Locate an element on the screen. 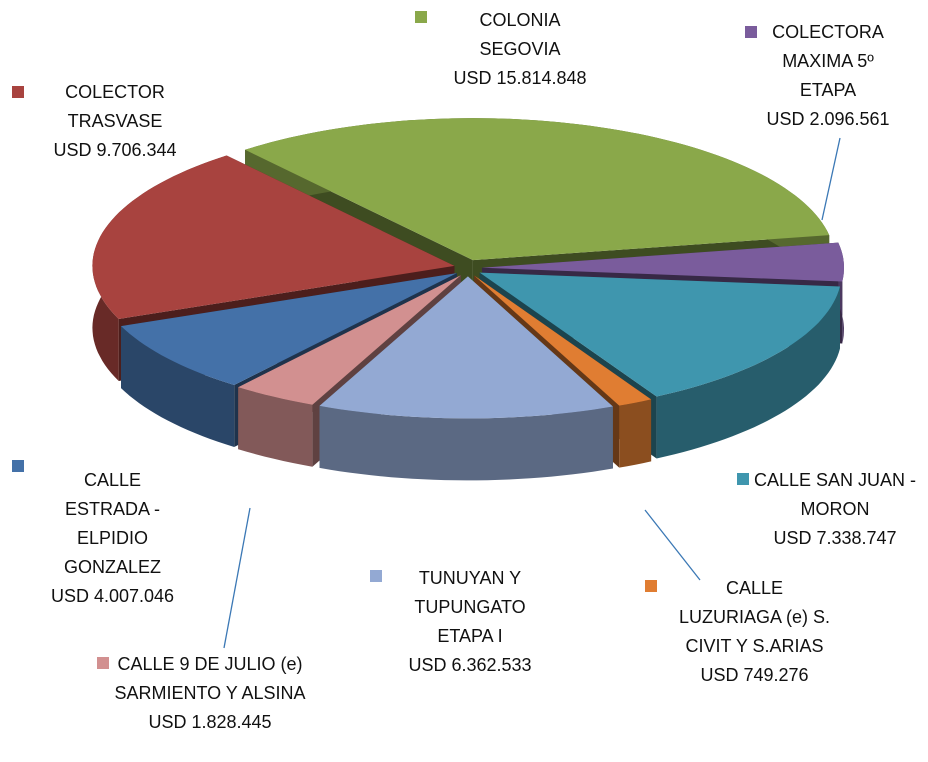  value-label: USD 7.338.747 is located at coordinates (835, 538).